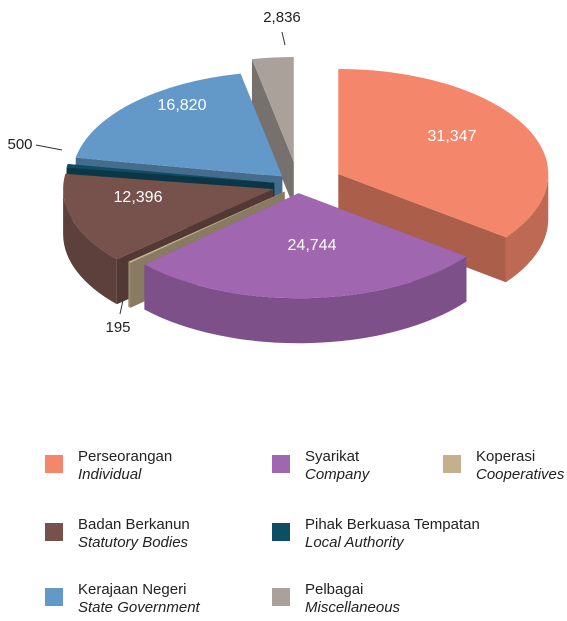 The height and width of the screenshot is (621, 567). I want to click on value-label: 195, so click(117, 327).